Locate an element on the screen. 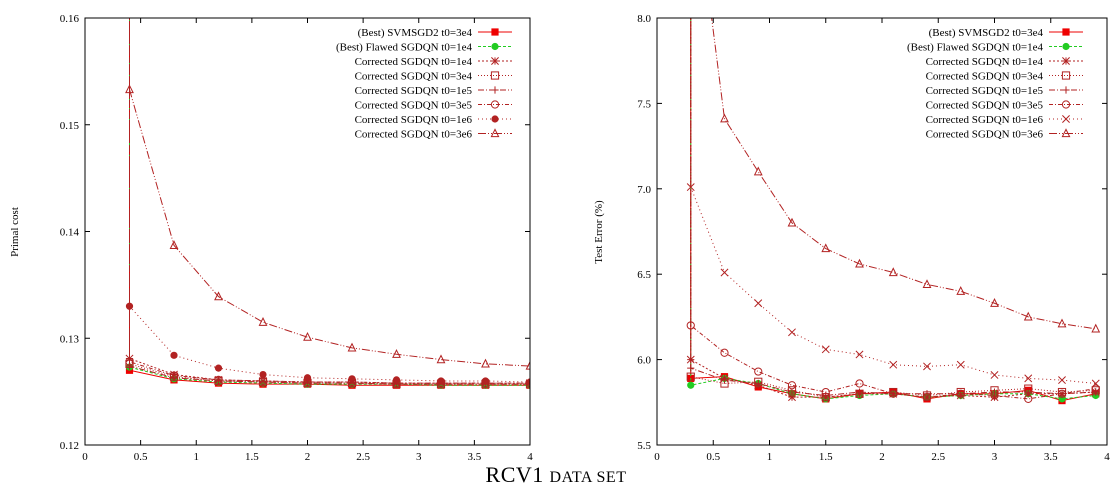 The width and height of the screenshot is (1112, 500). legend-item: Corrected SGDQN t0=3e4 is located at coordinates (433, 77).